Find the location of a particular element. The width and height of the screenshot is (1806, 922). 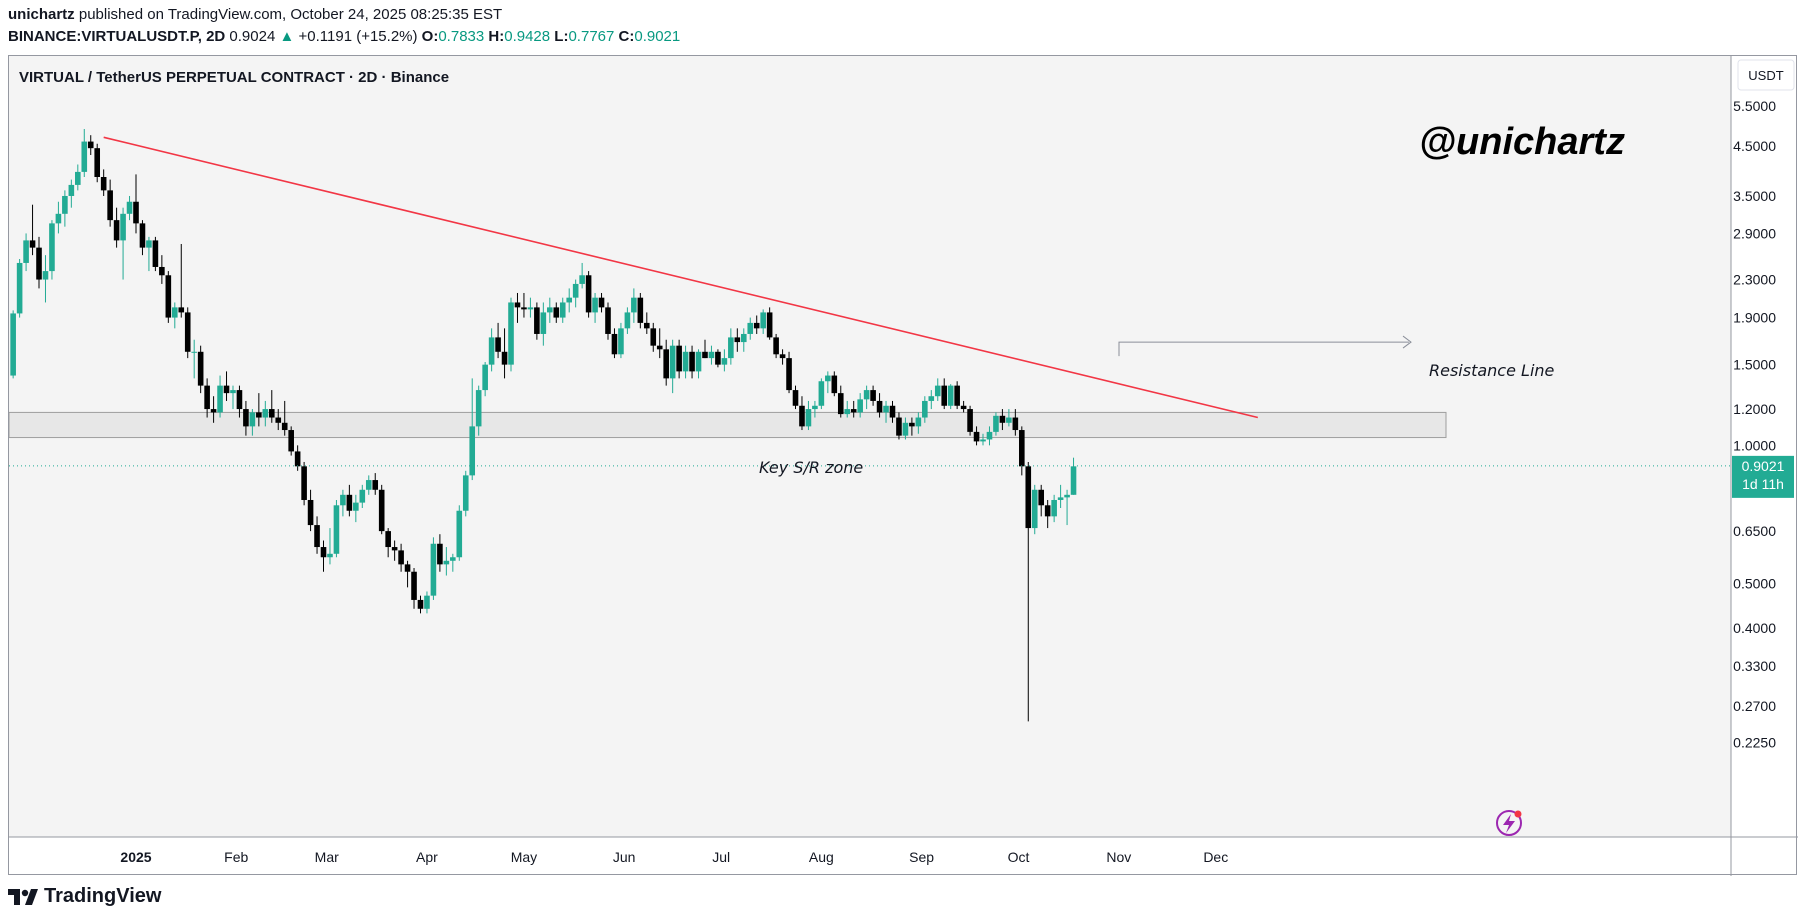

sr-zone is located at coordinates (728, 425).